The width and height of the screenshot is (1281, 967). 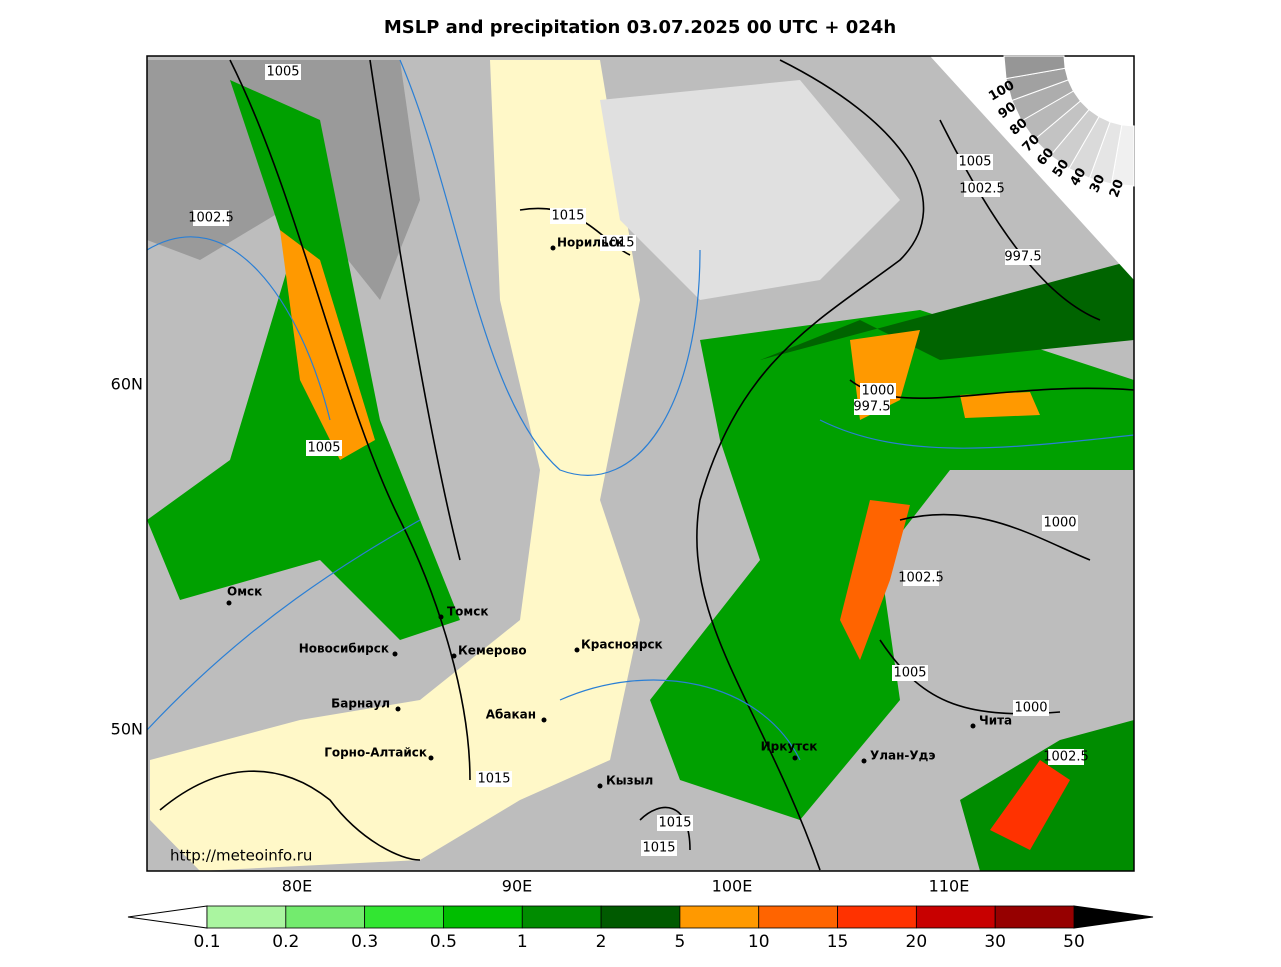 What do you see at coordinates (629, 781) in the screenshot?
I see `city-label: Кызыл` at bounding box center [629, 781].